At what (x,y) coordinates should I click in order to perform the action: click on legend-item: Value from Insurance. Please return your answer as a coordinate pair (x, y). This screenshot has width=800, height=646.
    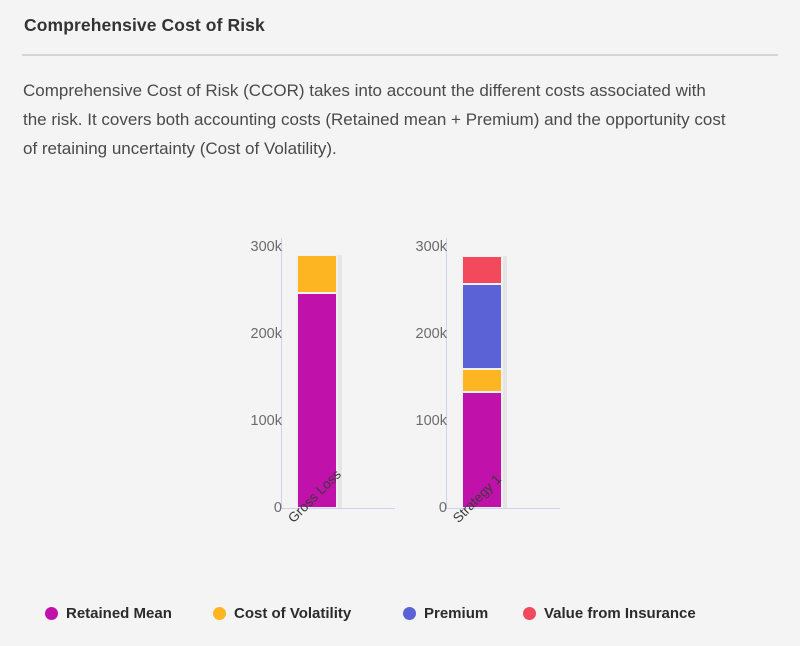
    Looking at the image, I should click on (609, 613).